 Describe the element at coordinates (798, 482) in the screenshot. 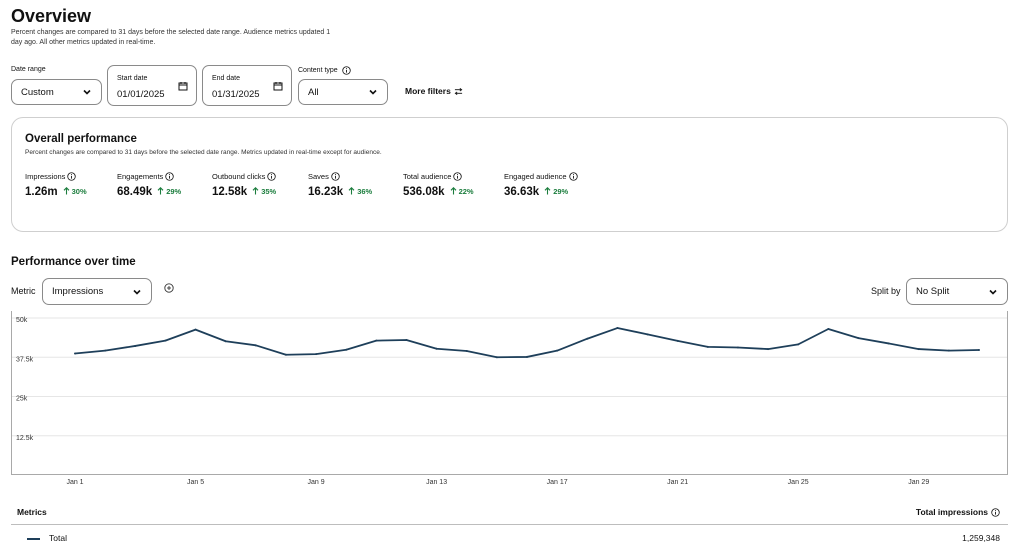

I see `x-tick-label: Jan 25` at that location.